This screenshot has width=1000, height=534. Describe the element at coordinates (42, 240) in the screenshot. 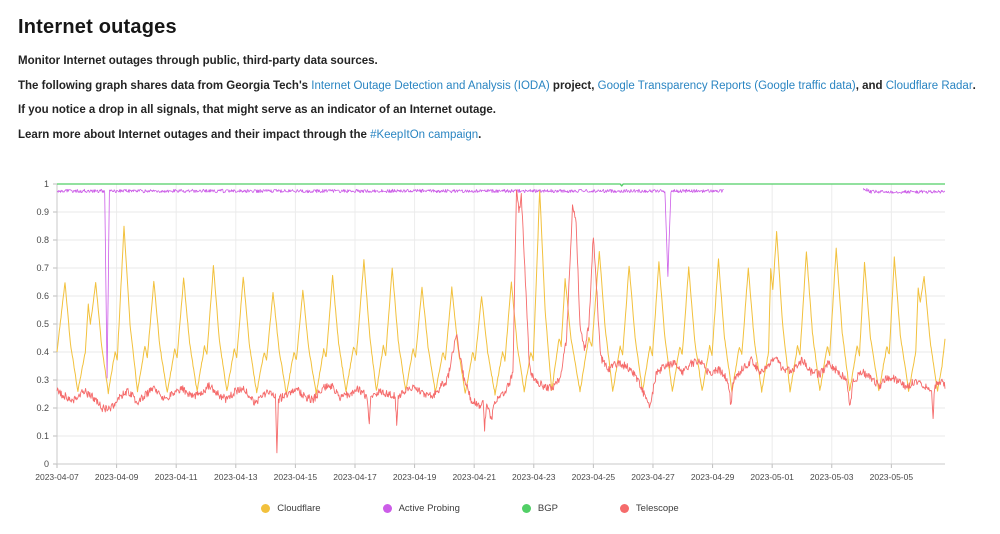

I see `svg-text: 0.8` at that location.